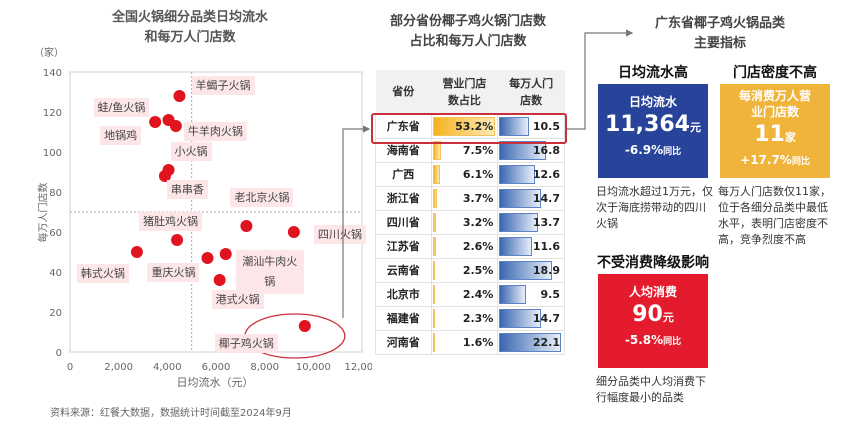 The width and height of the screenshot is (850, 433). Describe the element at coordinates (719, 23) in the screenshot. I see `right-title-line1: 广东省椰子鸡火锅品类` at that location.